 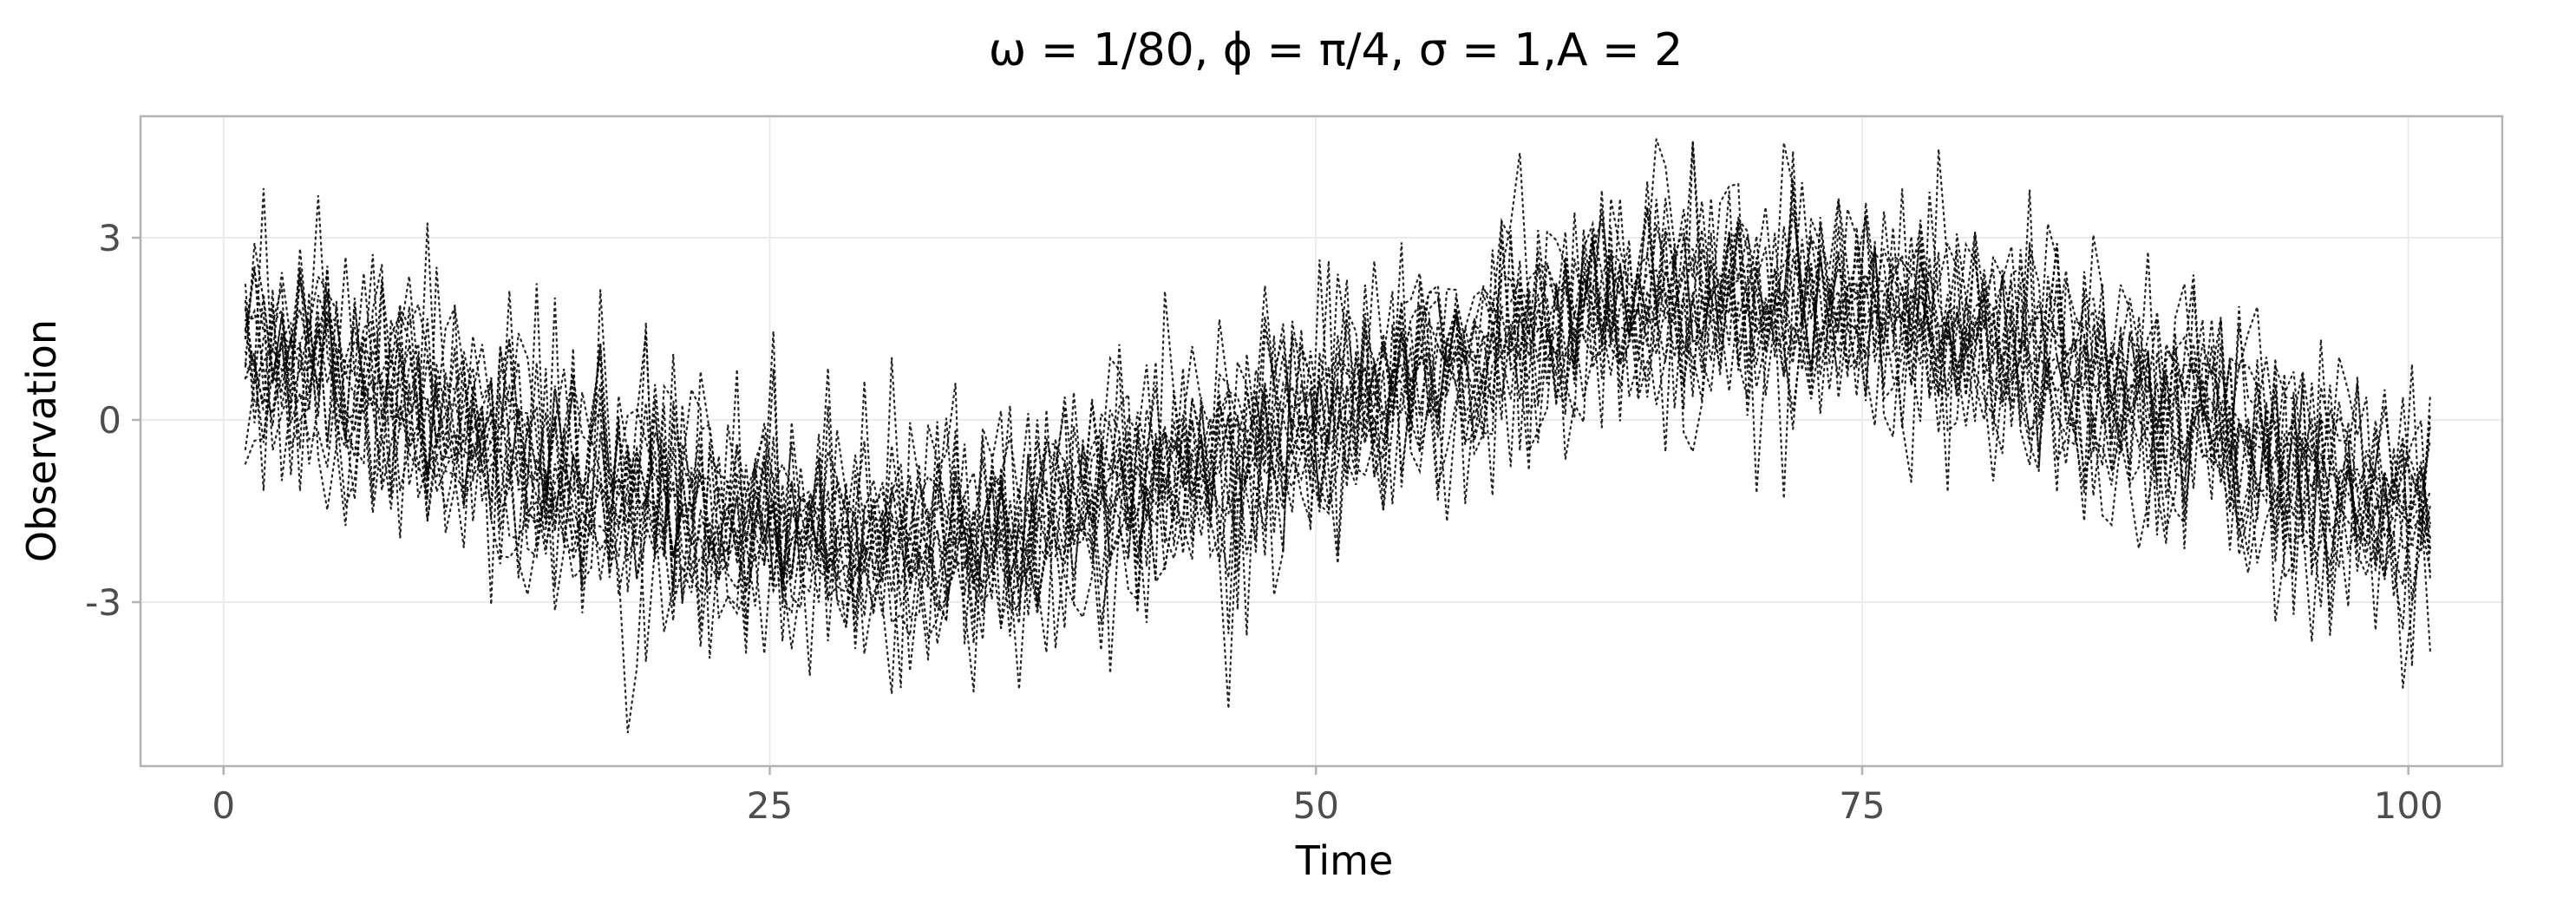 I want to click on x-tick-label: 50, so click(x=1315, y=805).